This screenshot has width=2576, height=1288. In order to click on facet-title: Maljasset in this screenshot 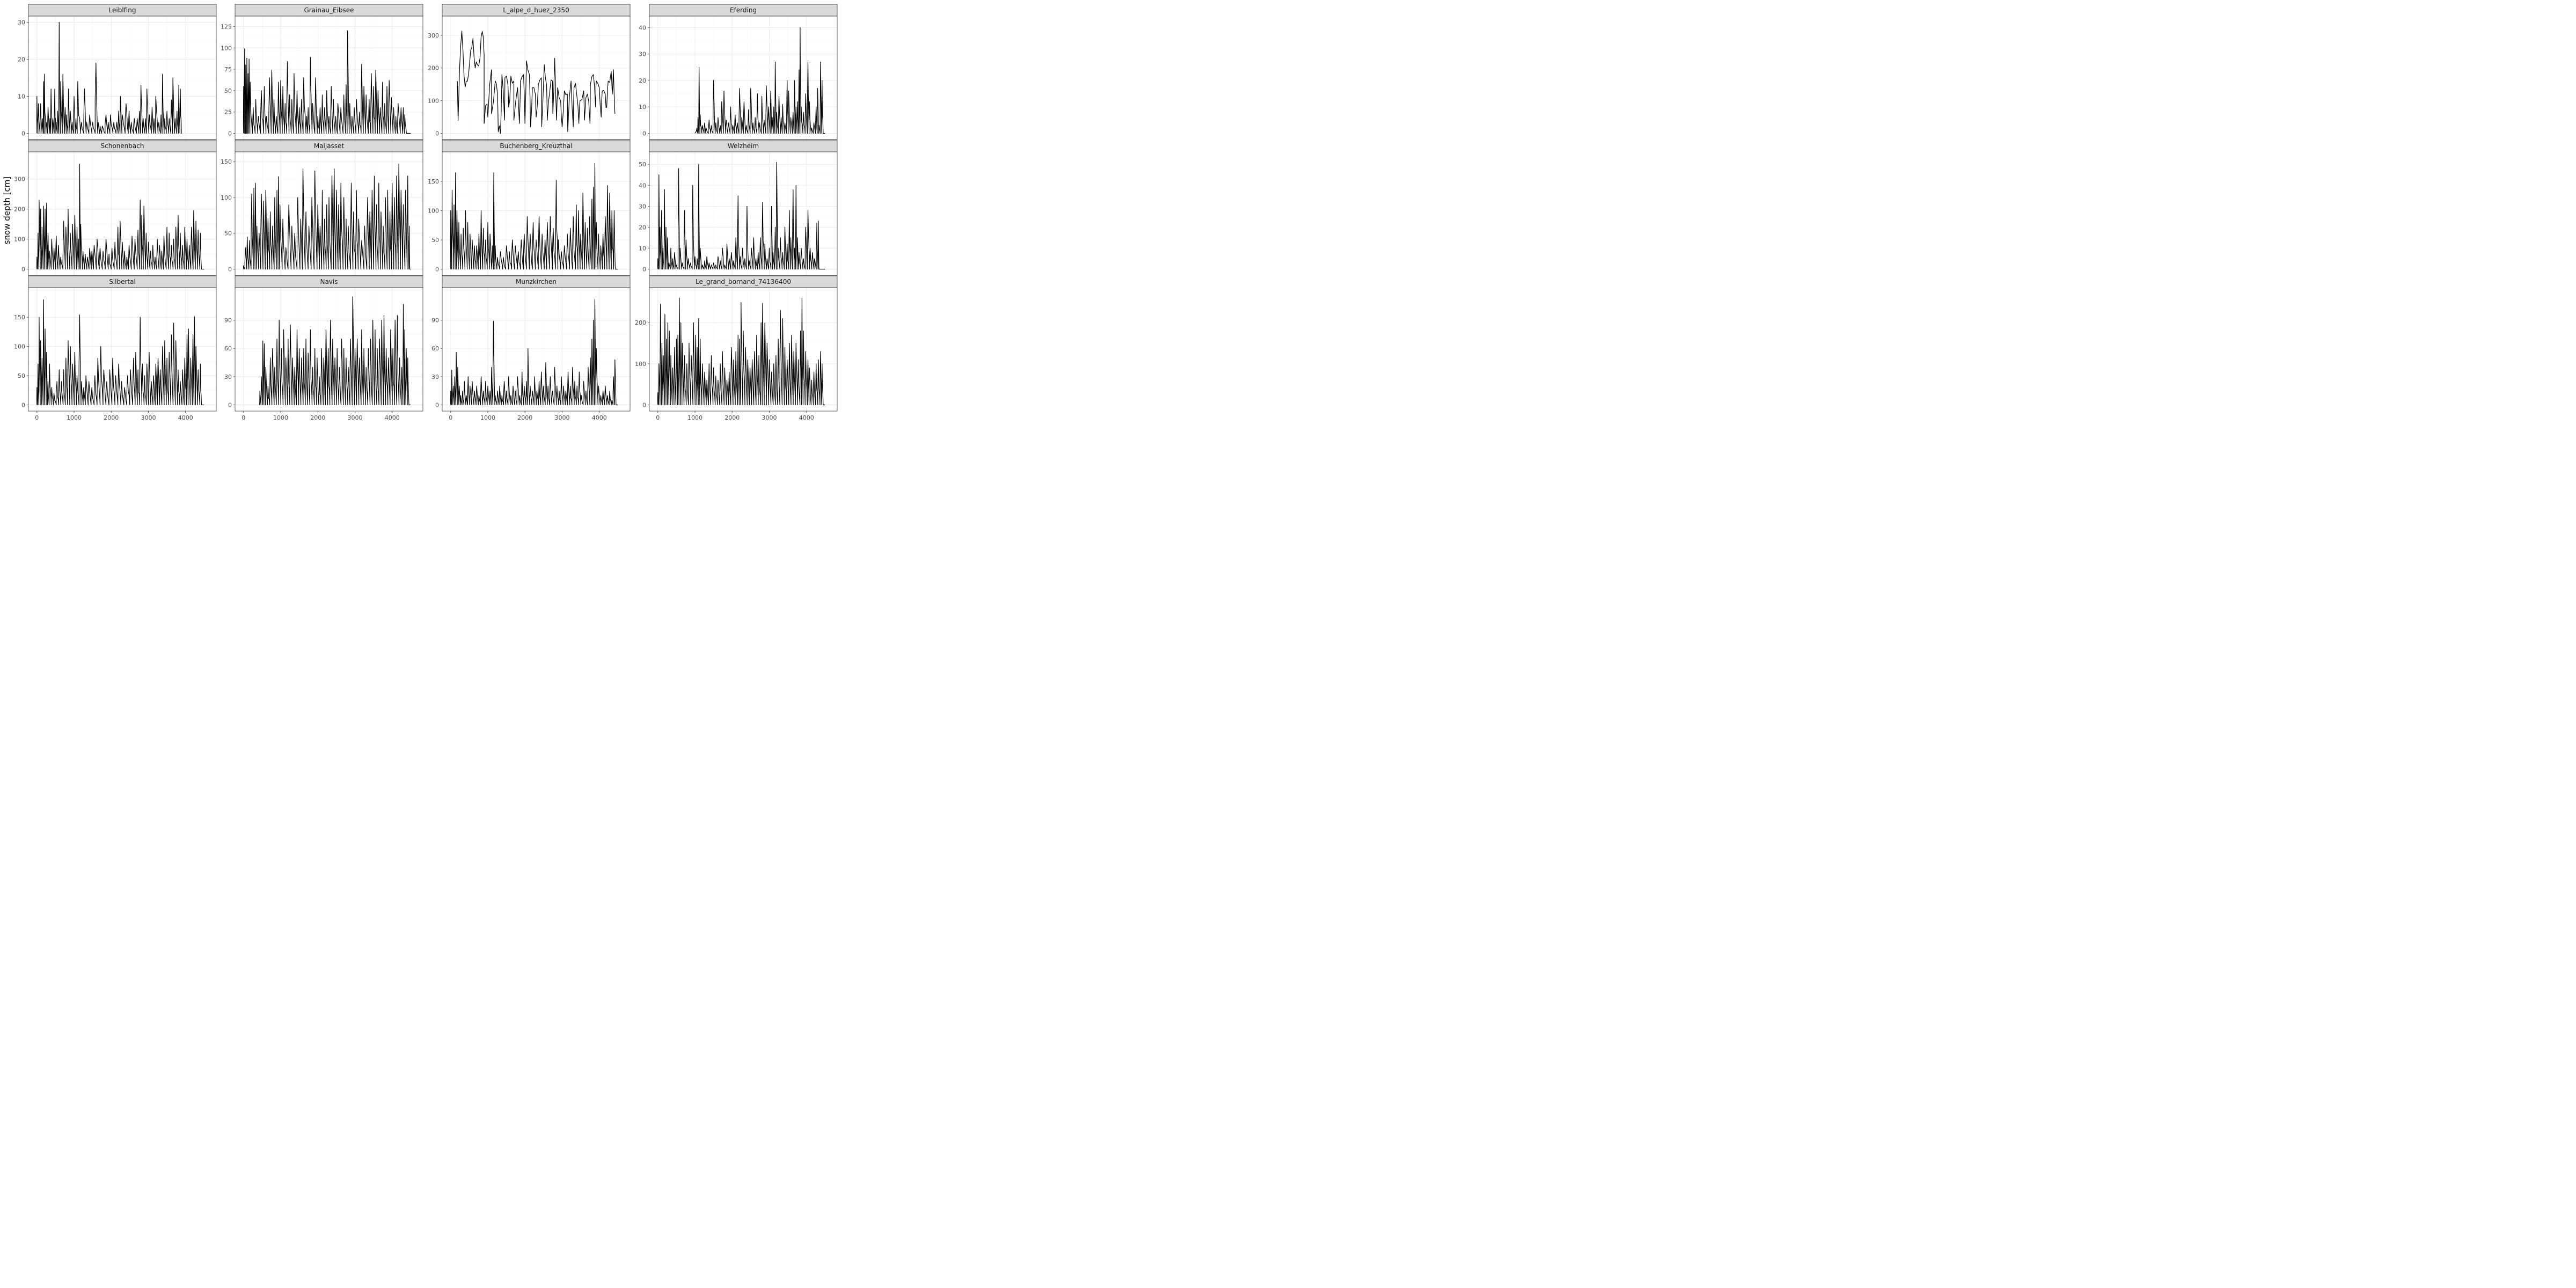, I will do `click(329, 146)`.